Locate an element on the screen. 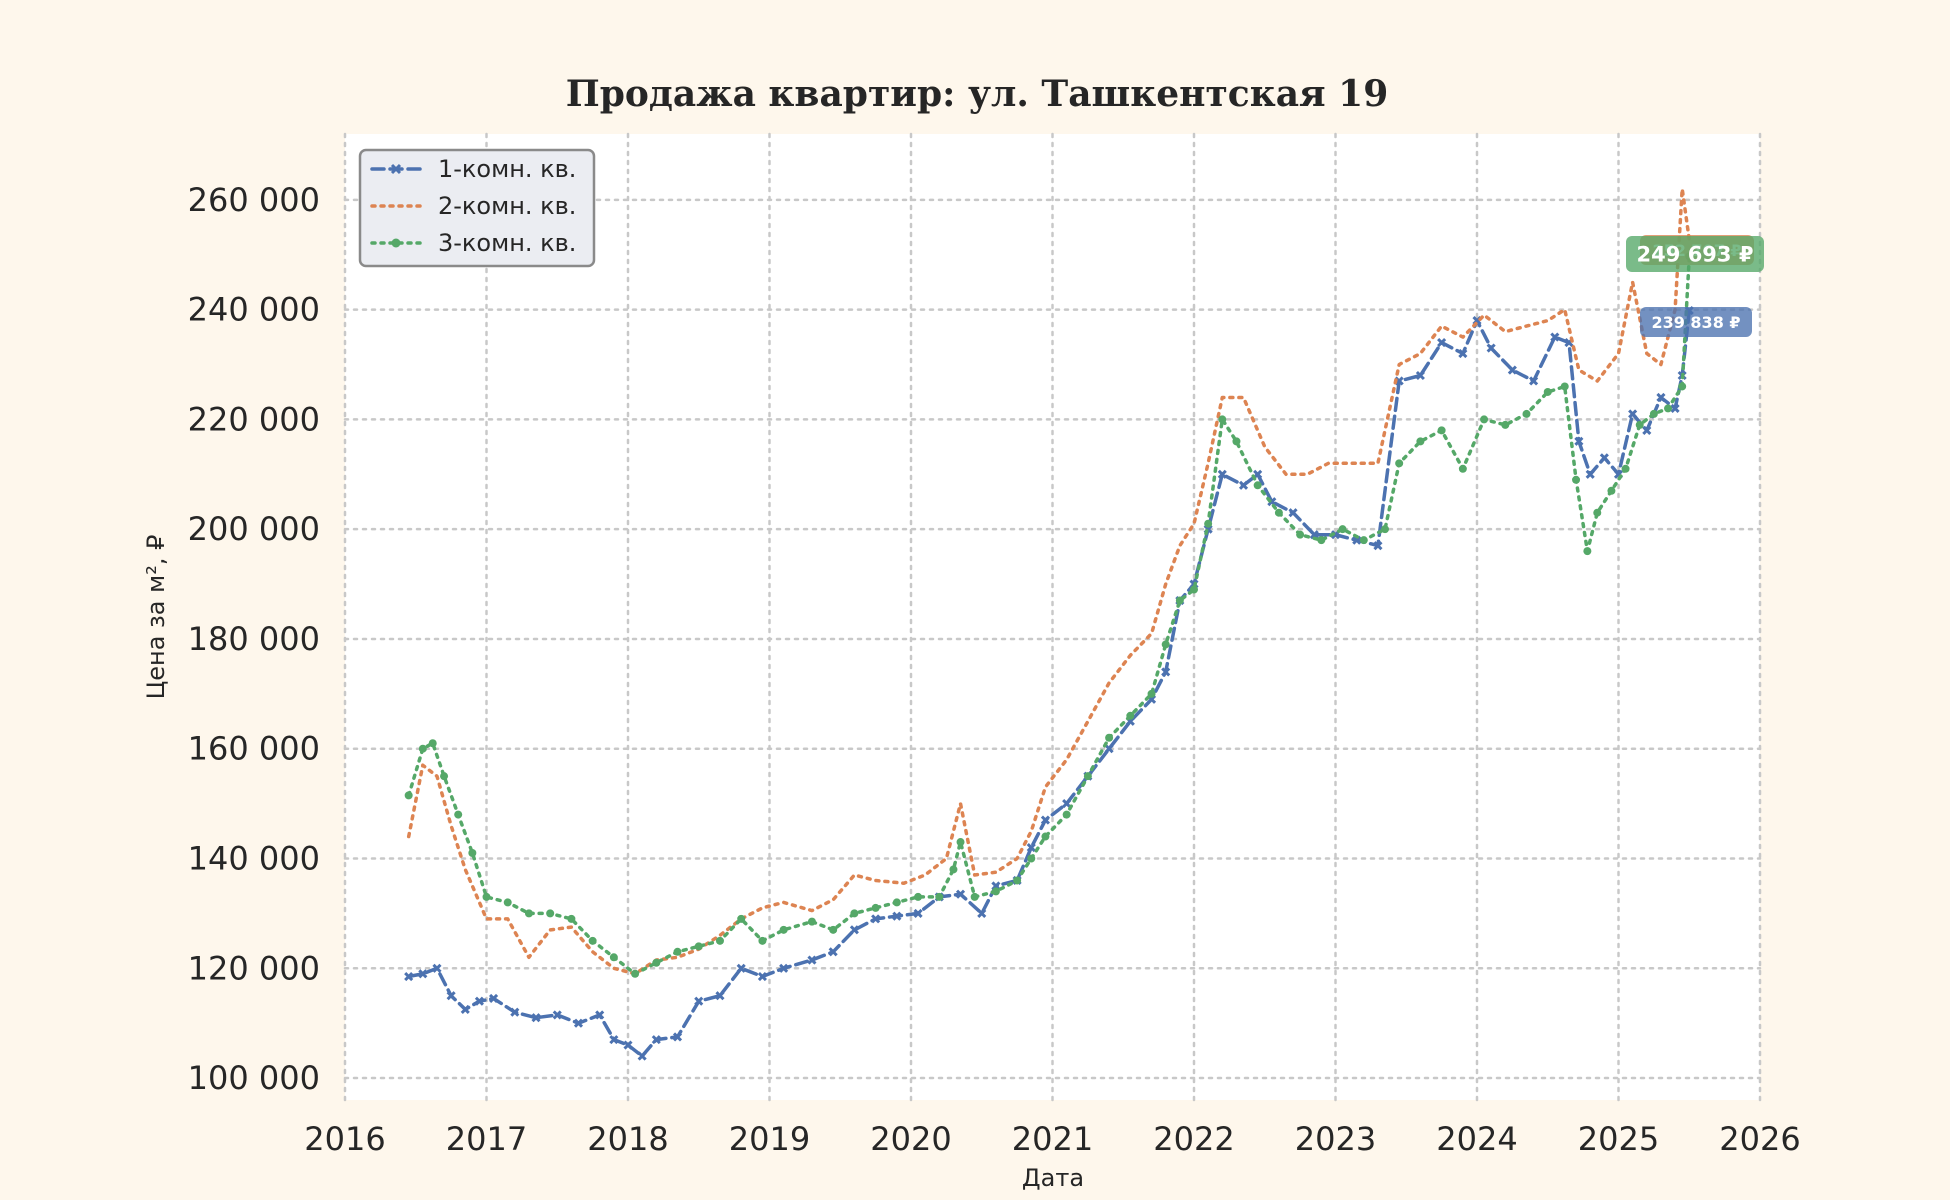 Image resolution: width=1950 pixels, height=1200 pixels. legend-item-1: 1-комн. кв. is located at coordinates (473, 169).